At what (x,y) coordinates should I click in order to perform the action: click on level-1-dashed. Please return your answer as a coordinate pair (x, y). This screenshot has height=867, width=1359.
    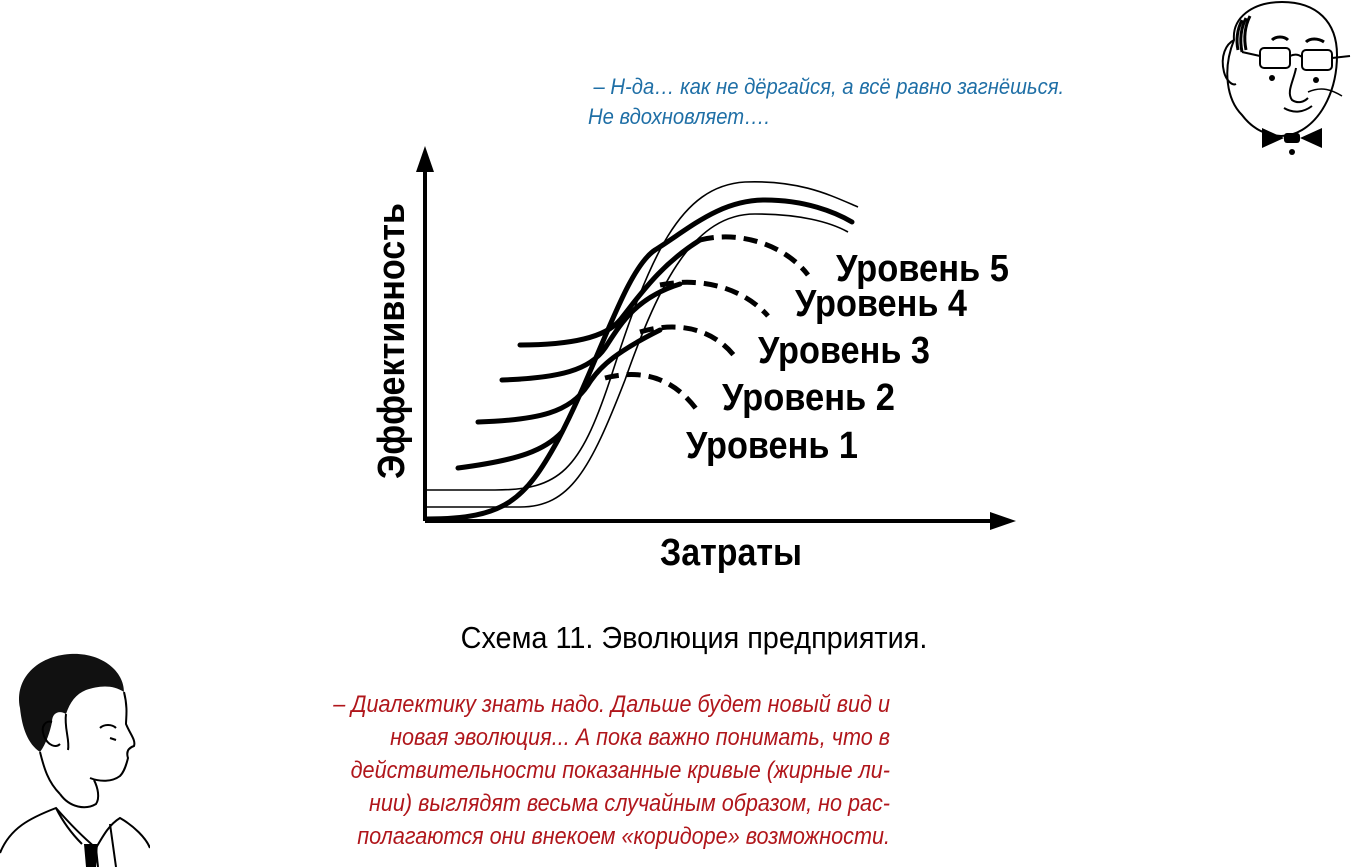
    Looking at the image, I should click on (652, 392).